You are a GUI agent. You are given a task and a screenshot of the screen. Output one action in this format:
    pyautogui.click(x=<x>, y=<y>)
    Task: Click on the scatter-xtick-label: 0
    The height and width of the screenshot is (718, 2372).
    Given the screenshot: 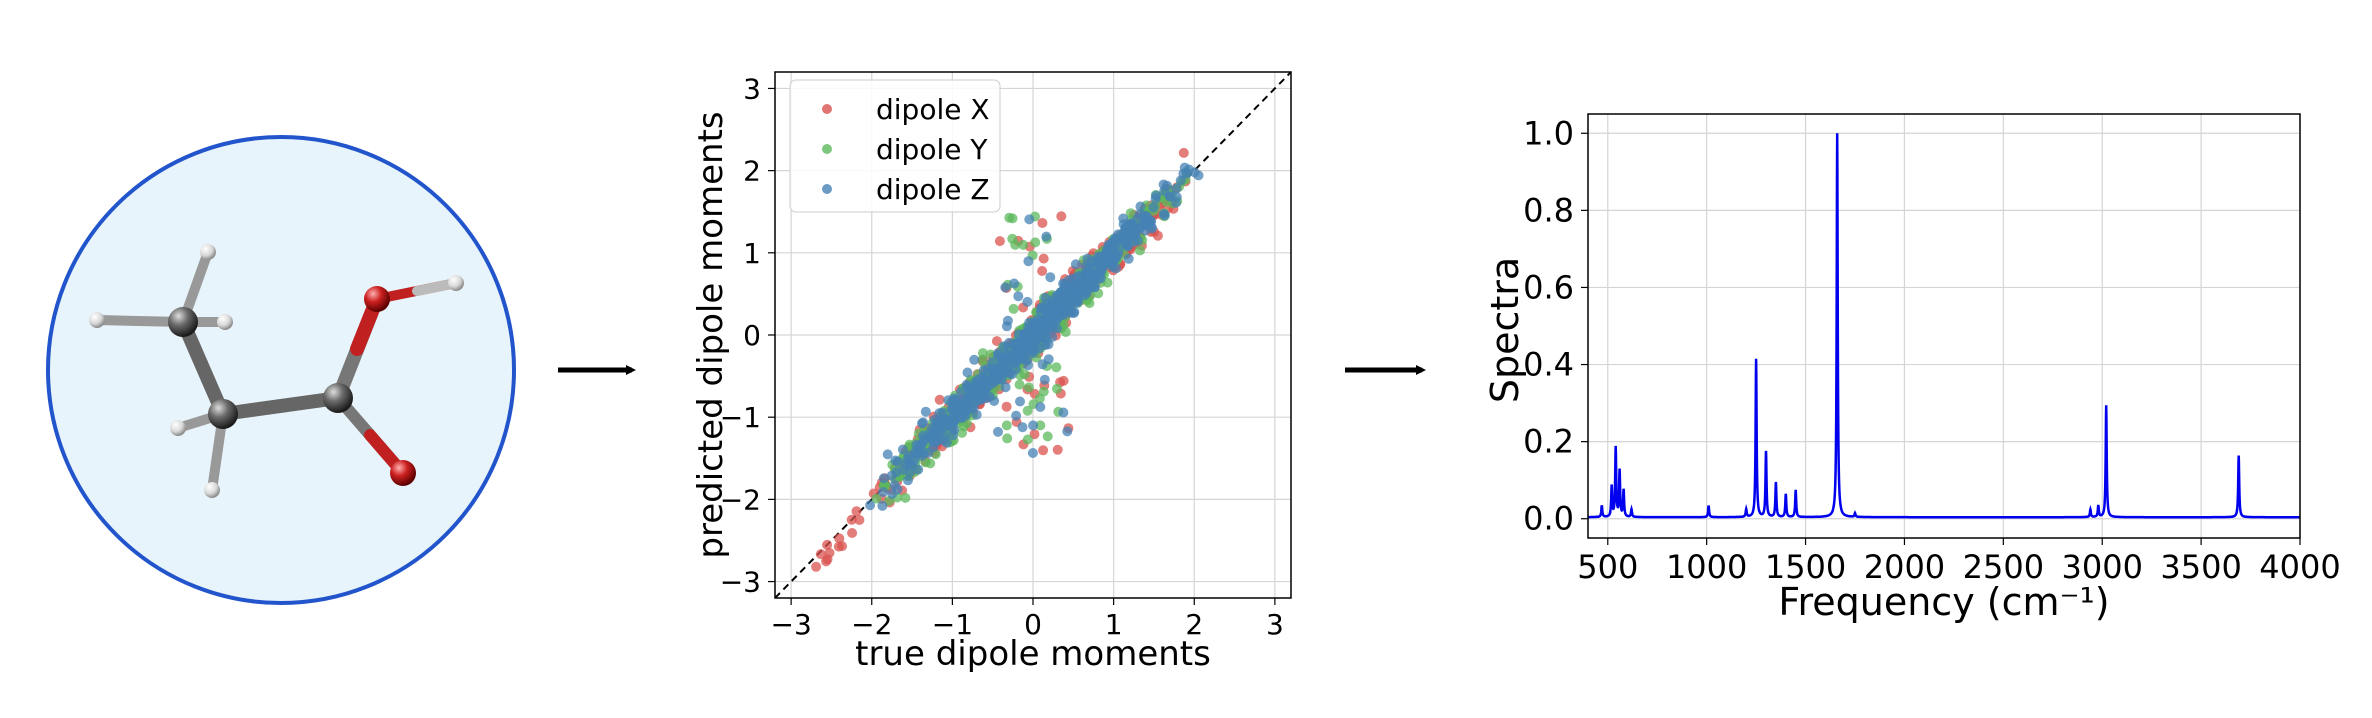 What is the action you would take?
    pyautogui.click(x=1033, y=624)
    